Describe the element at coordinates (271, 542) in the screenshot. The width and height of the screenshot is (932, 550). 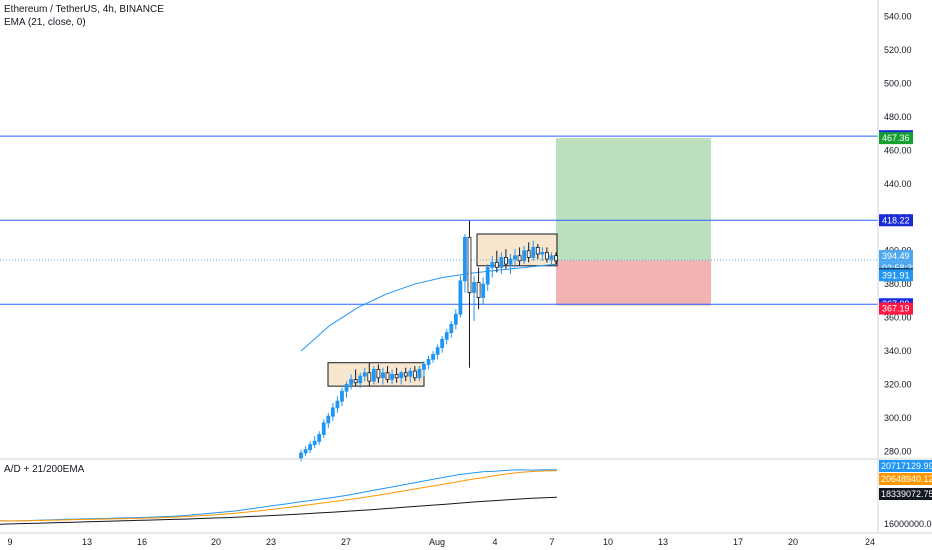
I see `time-tick-label: 23` at that location.